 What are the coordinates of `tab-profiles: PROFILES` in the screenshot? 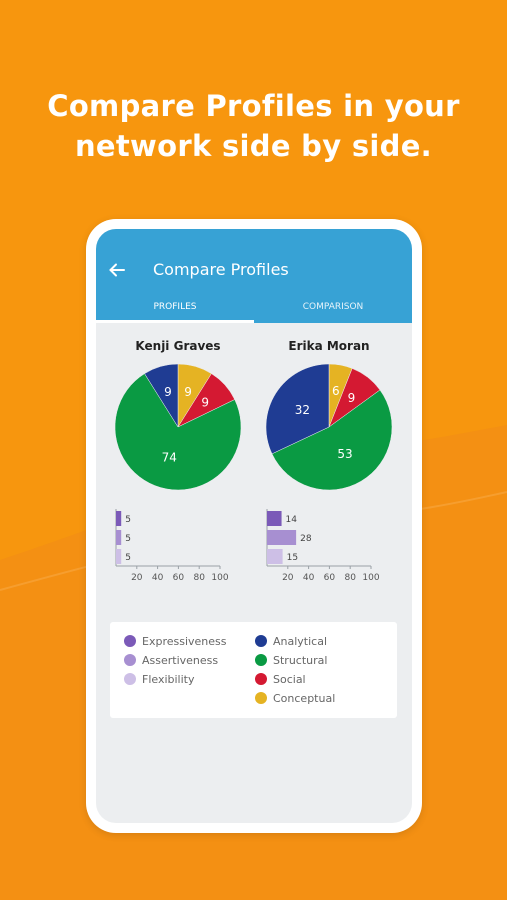 It's located at (175, 307).